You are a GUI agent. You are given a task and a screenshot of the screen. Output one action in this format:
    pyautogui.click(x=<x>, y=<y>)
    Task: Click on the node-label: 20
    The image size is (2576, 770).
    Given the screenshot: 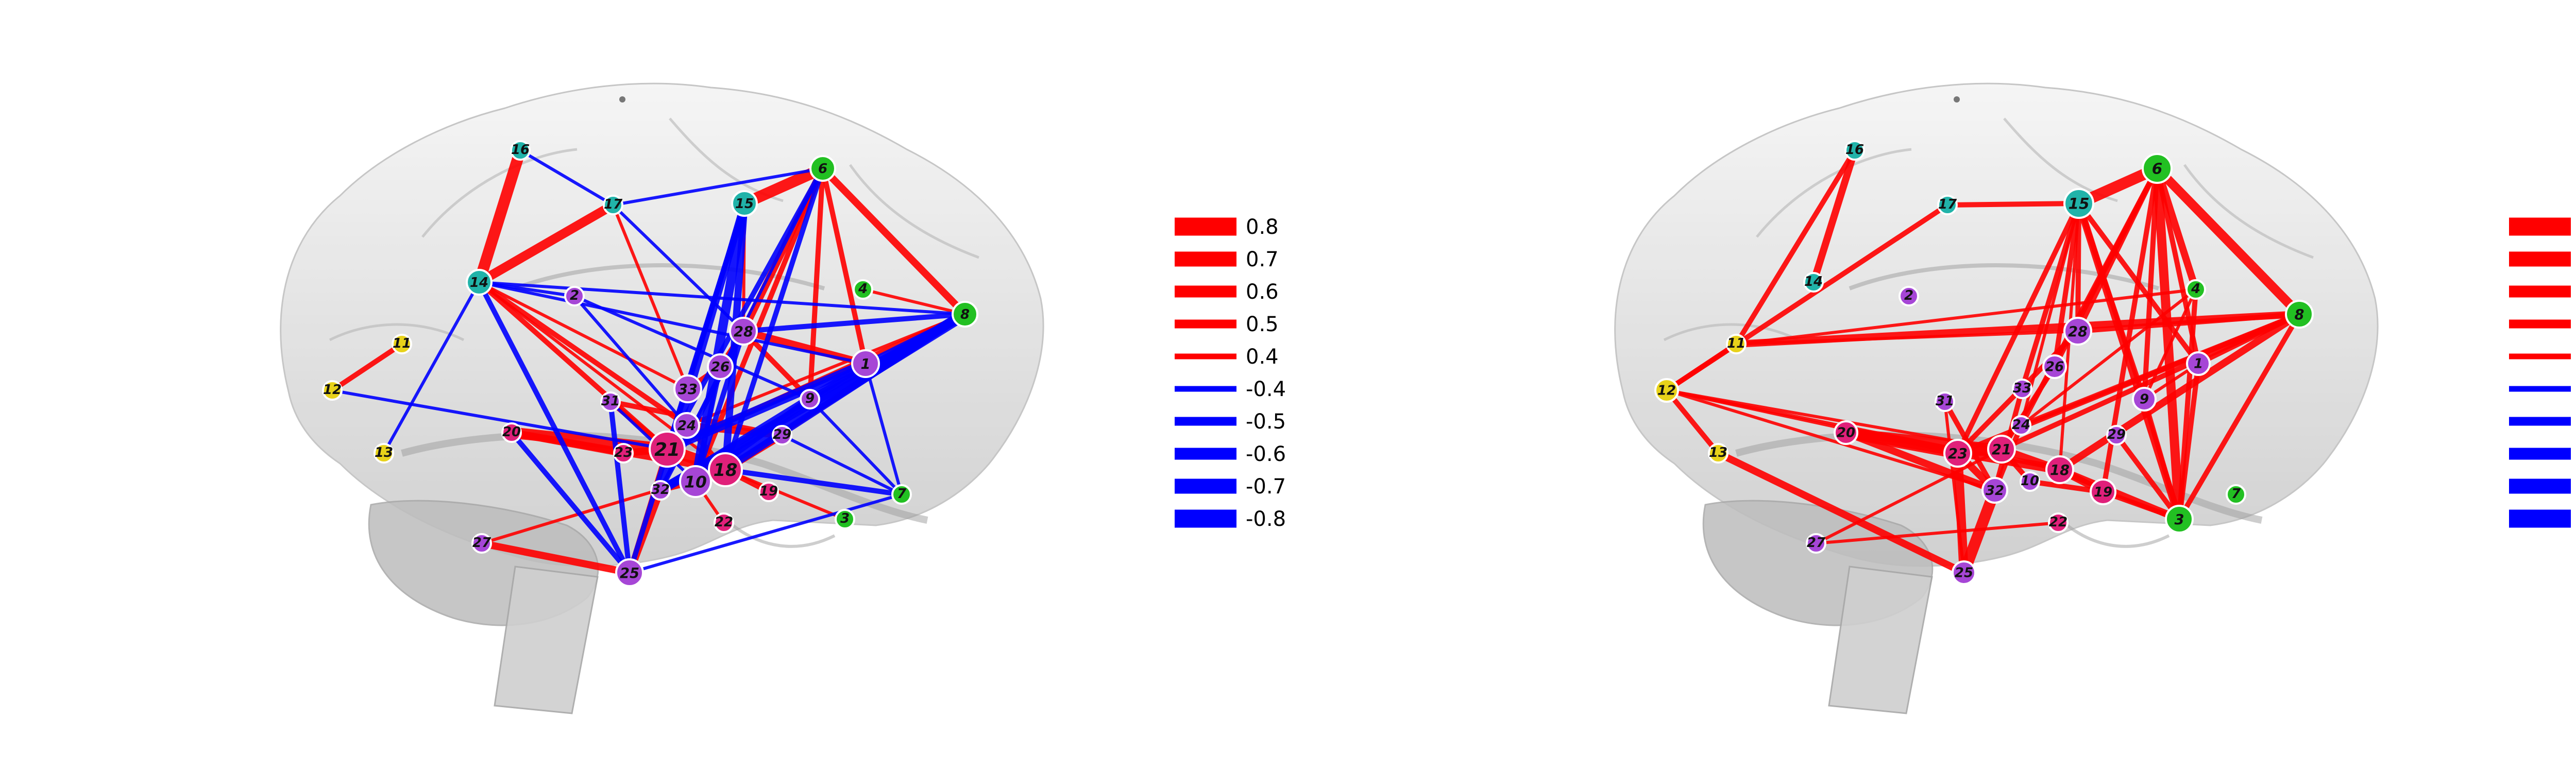 What is the action you would take?
    pyautogui.click(x=1846, y=432)
    